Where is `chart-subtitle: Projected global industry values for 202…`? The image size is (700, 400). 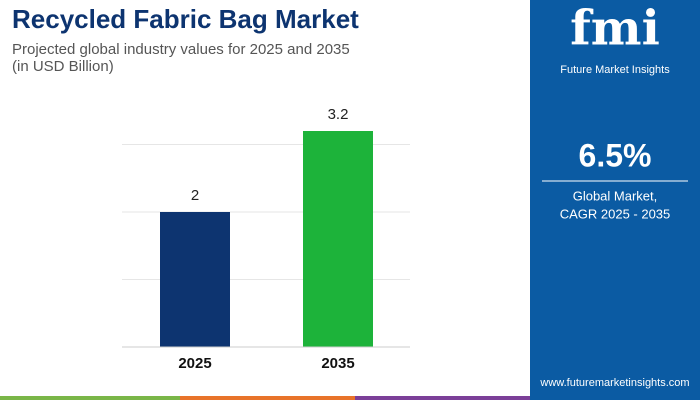
chart-subtitle: Projected global industry values for 202… is located at coordinates (181, 49).